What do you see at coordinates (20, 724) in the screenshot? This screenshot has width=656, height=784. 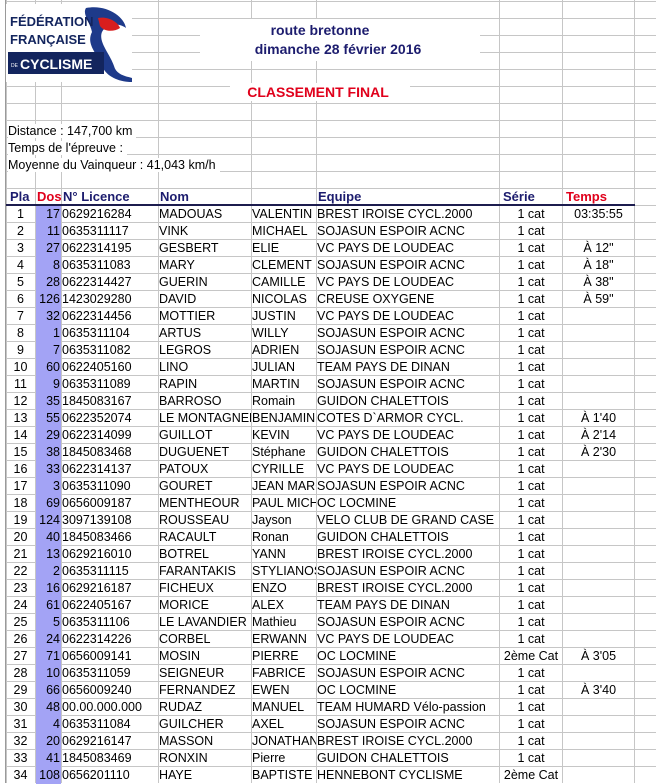 I see `cell-place: 31` at bounding box center [20, 724].